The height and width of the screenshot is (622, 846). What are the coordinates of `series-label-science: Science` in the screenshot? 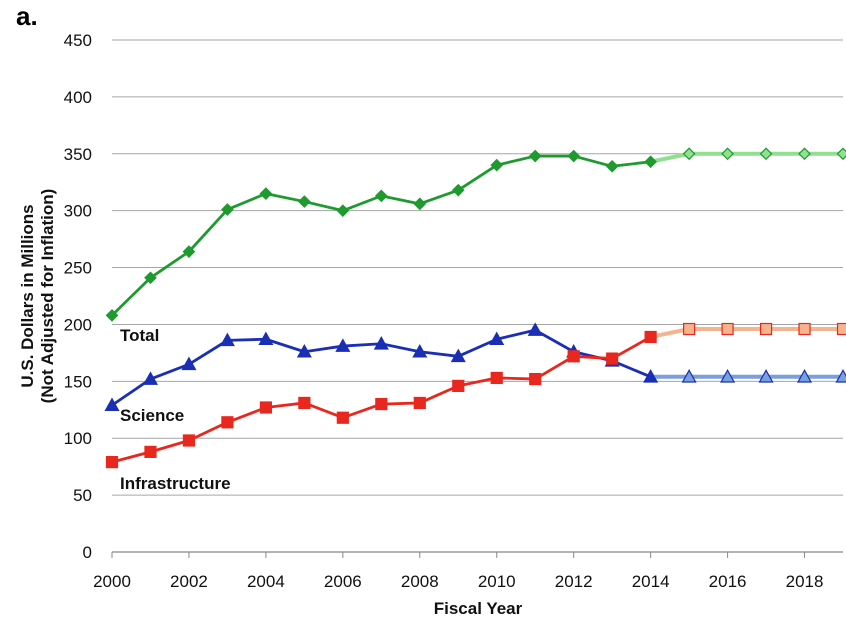 It's located at (152, 415).